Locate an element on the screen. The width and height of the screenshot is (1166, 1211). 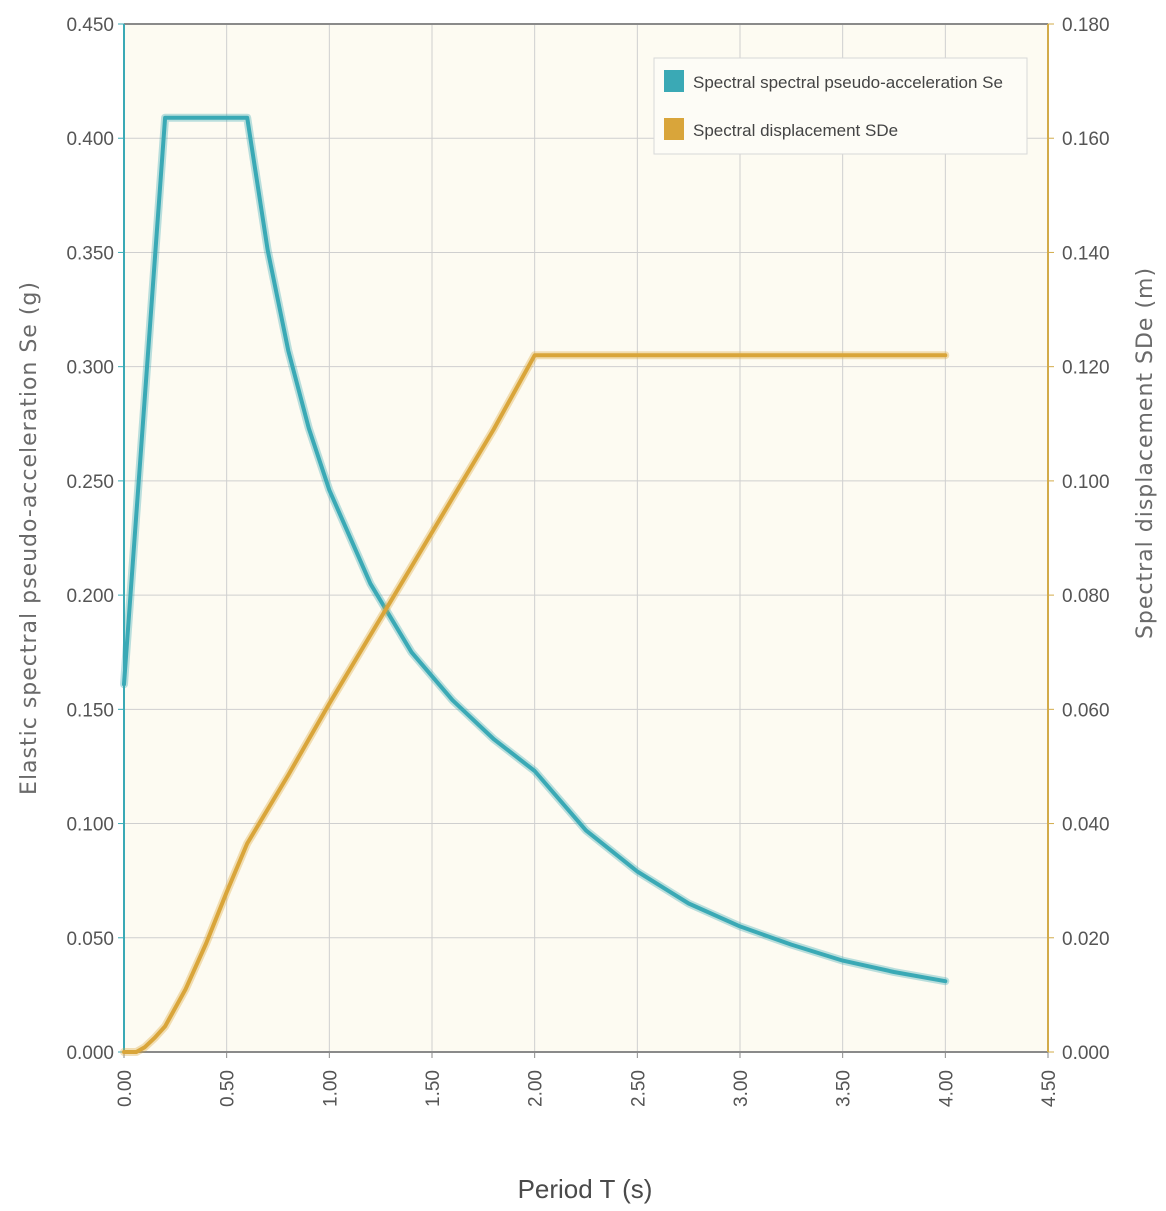
y-left-tick-label: 0.150 is located at coordinates (90, 710).